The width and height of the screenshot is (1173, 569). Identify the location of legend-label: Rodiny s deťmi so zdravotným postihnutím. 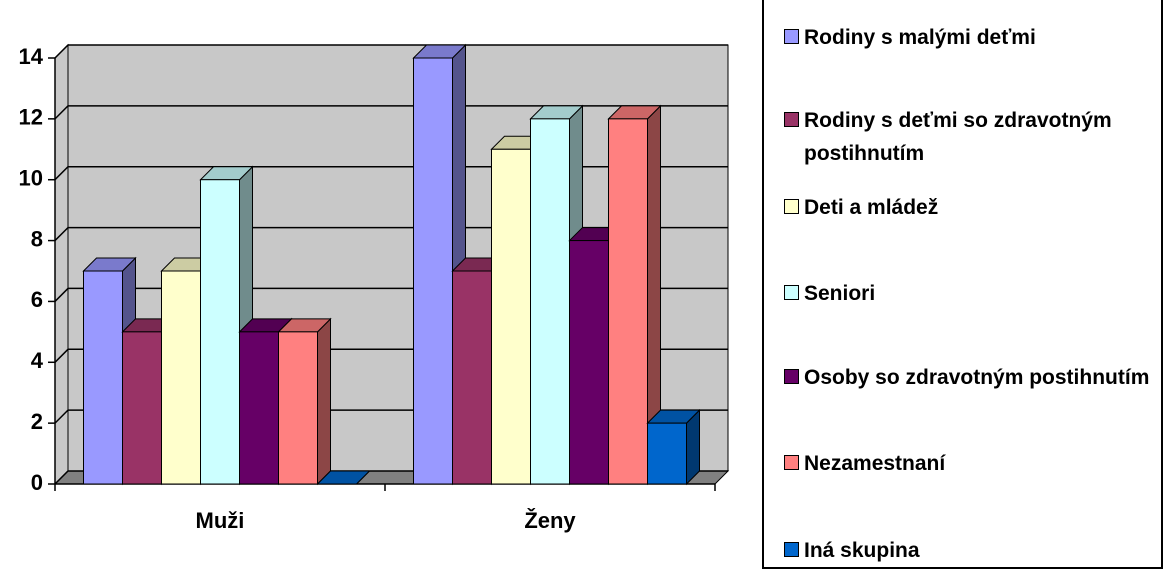
(958, 137).